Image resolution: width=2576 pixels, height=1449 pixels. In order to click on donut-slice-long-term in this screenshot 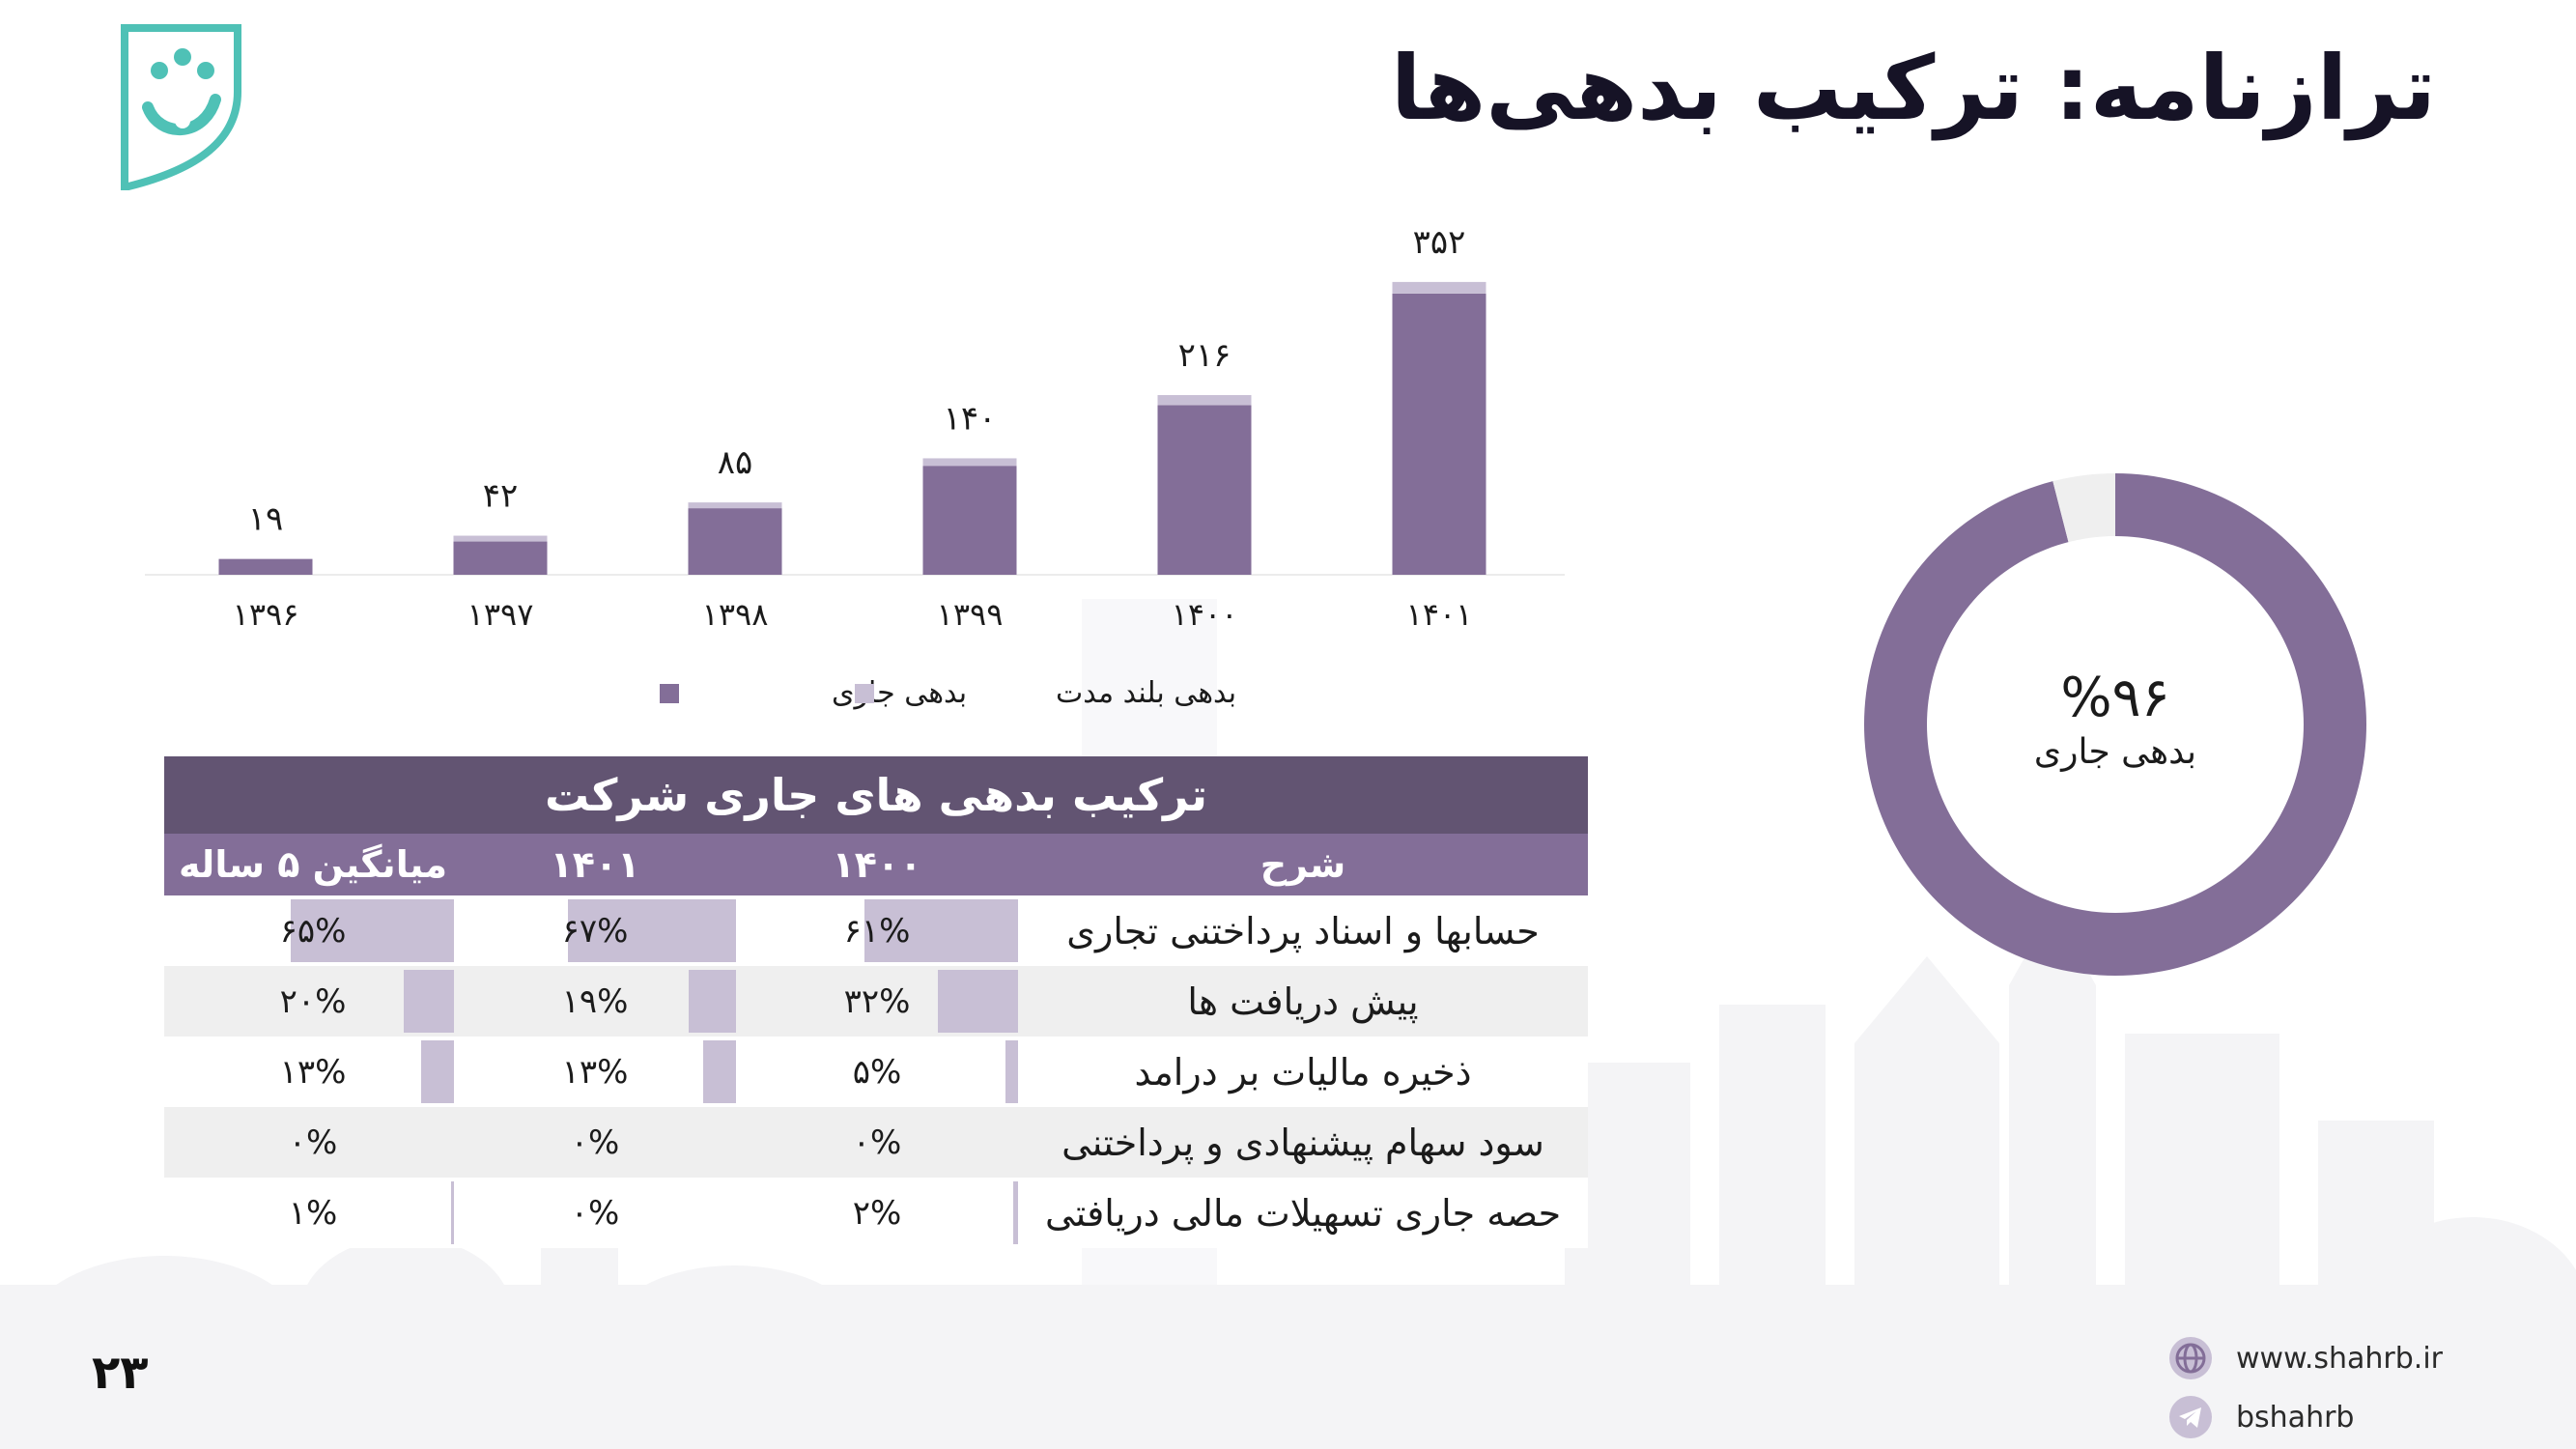, I will do `click(2083, 508)`.